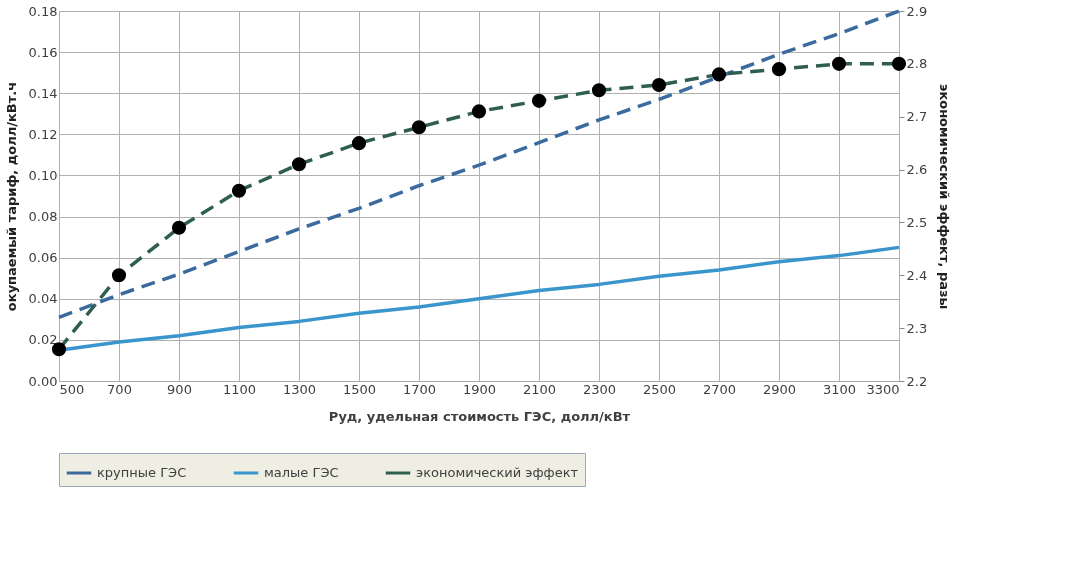 This screenshot has height=570, width=1078. Describe the element at coordinates (917, 11) in the screenshot. I see `y2-tick-label: 2.9` at that location.